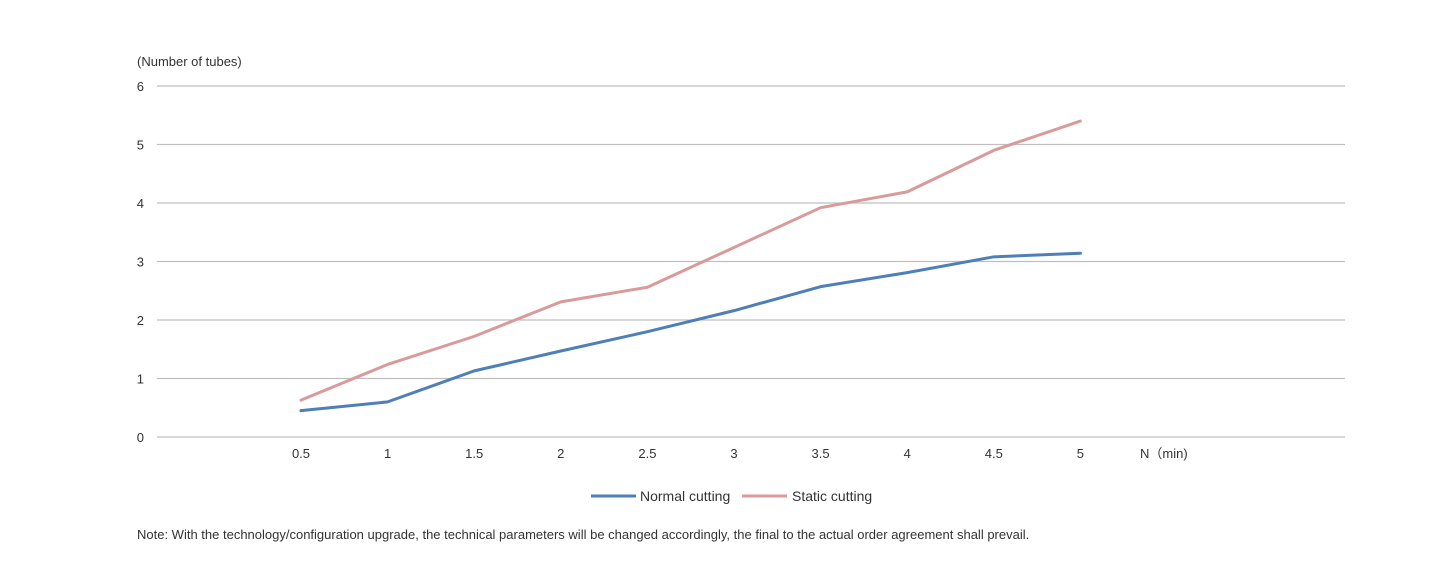  I want to click on y-tick-label: 4, so click(140, 203).